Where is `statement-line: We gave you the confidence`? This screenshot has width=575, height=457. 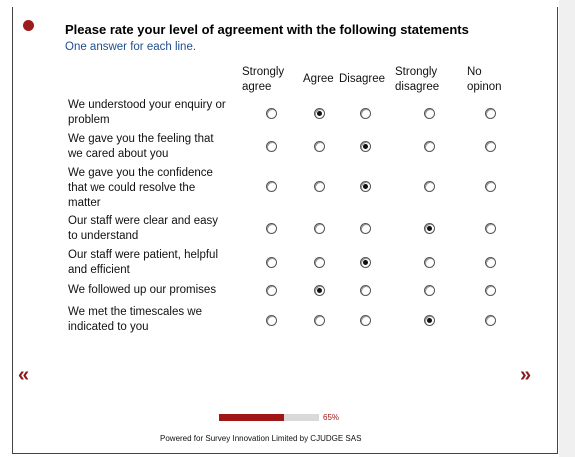 statement-line: We gave you the confidence is located at coordinates (140, 173).